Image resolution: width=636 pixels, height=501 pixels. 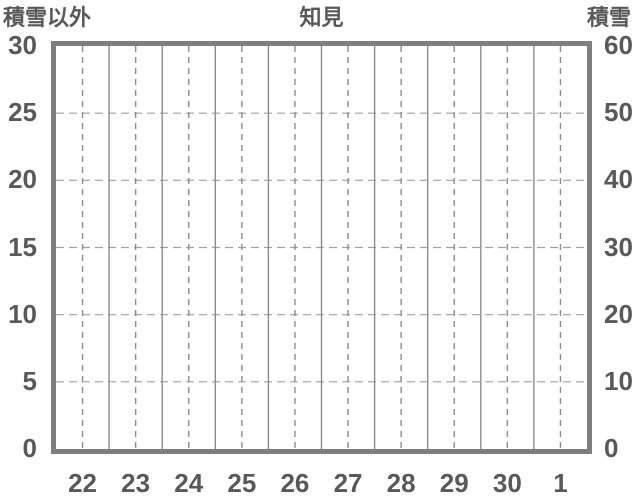 I want to click on left-axis-tick-label: 5, so click(x=29, y=380).